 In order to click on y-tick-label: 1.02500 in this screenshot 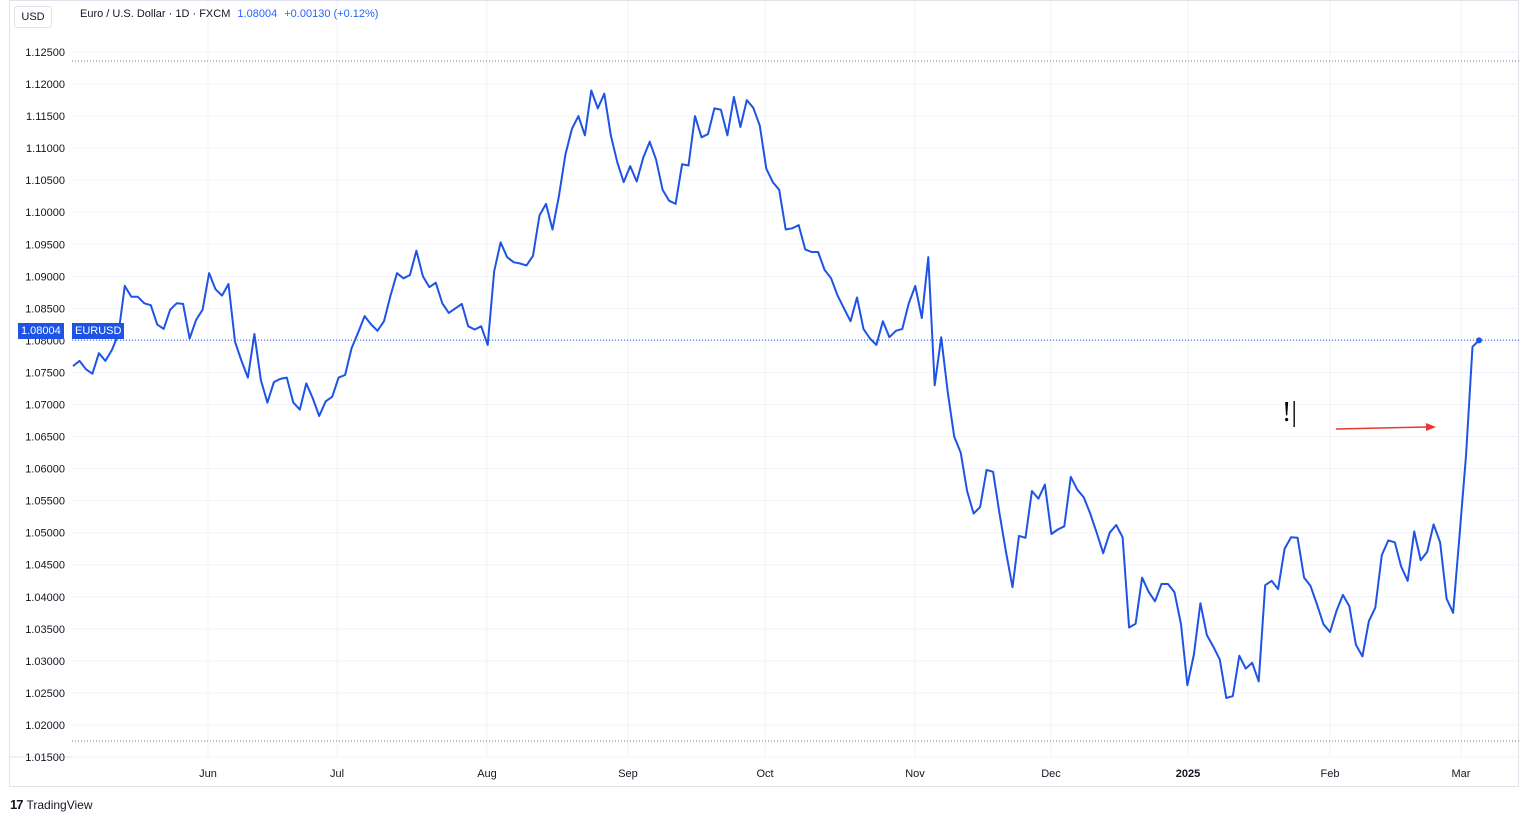, I will do `click(45, 694)`.